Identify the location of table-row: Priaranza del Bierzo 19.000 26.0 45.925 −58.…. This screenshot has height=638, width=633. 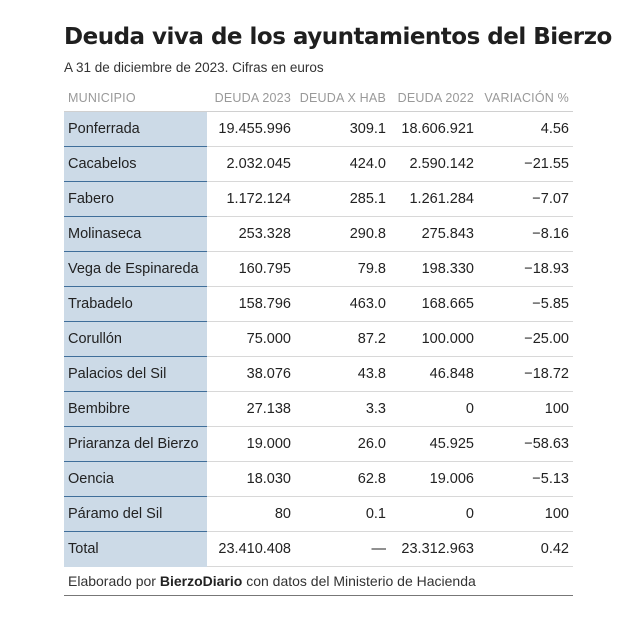
(318, 444).